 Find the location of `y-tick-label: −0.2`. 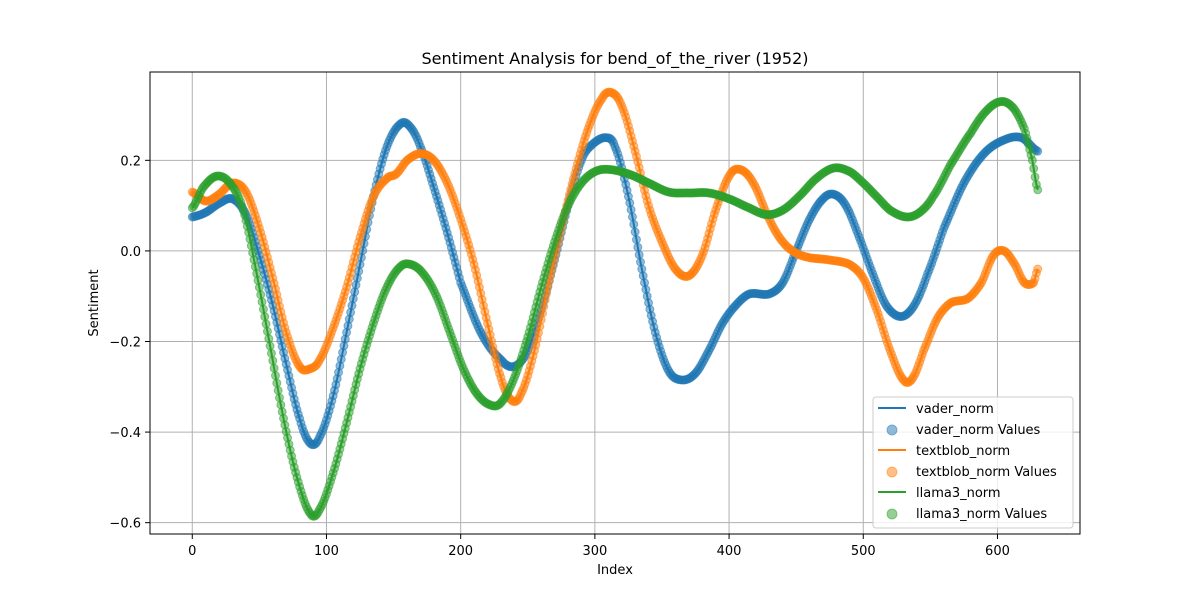

y-tick-label: −0.2 is located at coordinates (125, 343).